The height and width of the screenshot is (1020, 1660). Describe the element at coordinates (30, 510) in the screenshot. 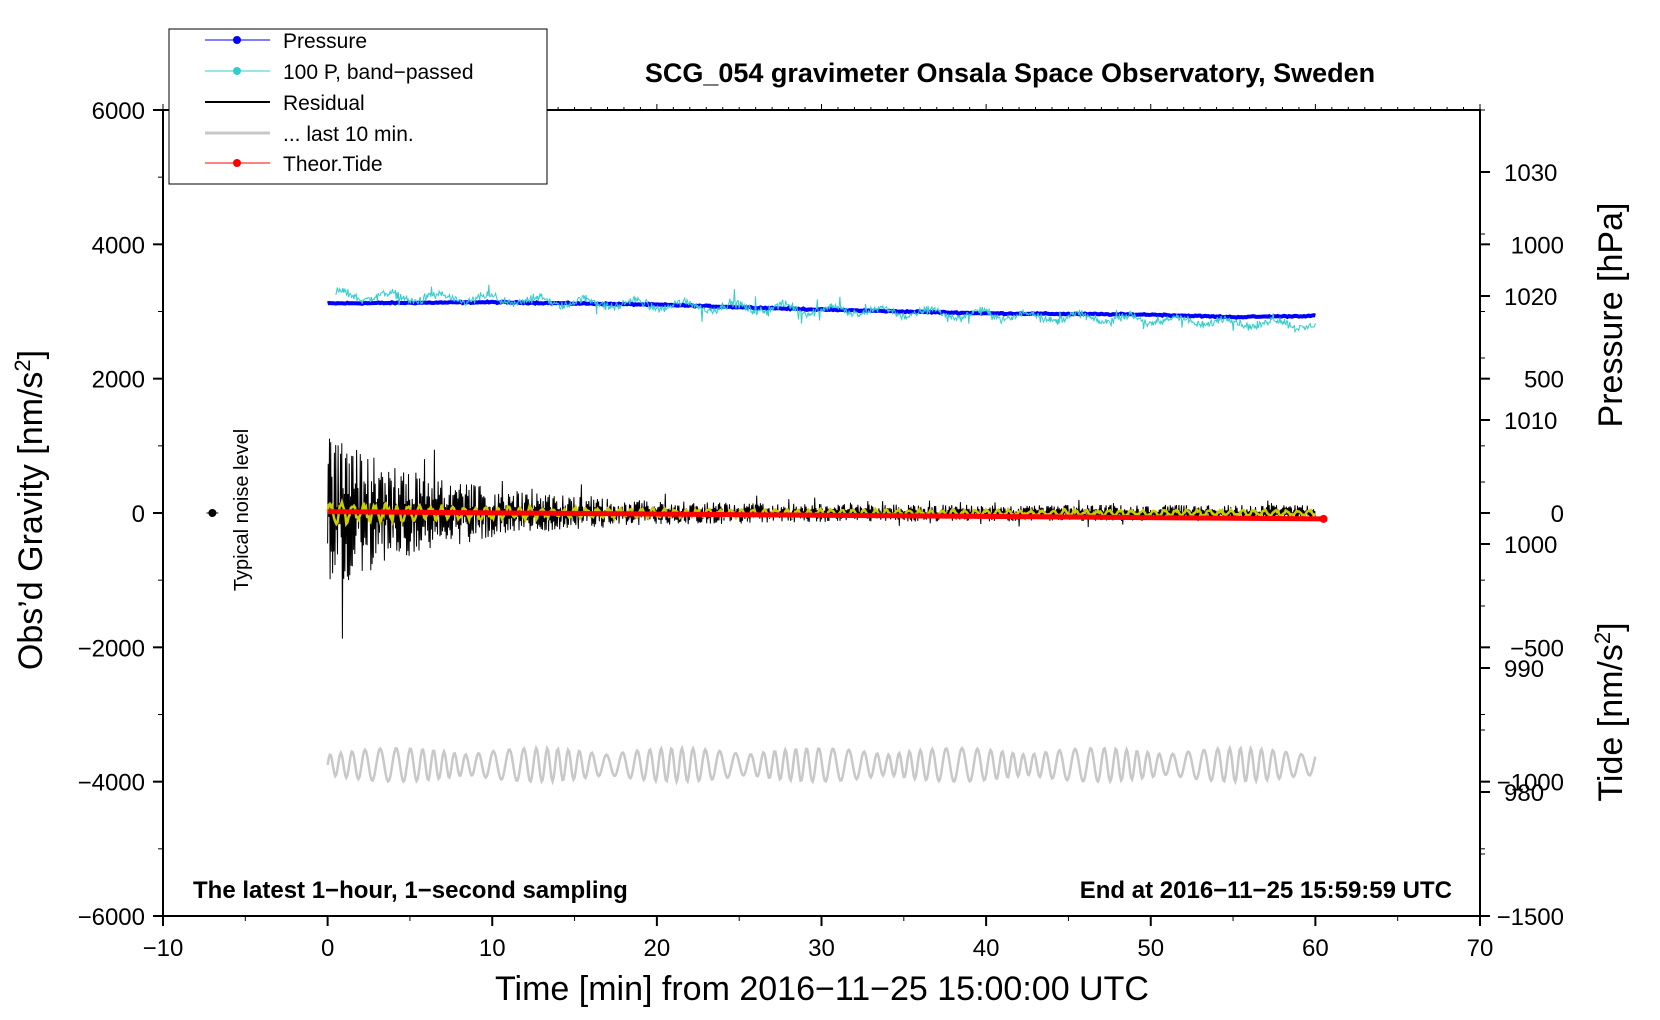

I see `y-axis-label: Obs’d Gravity [nm/s2]` at that location.